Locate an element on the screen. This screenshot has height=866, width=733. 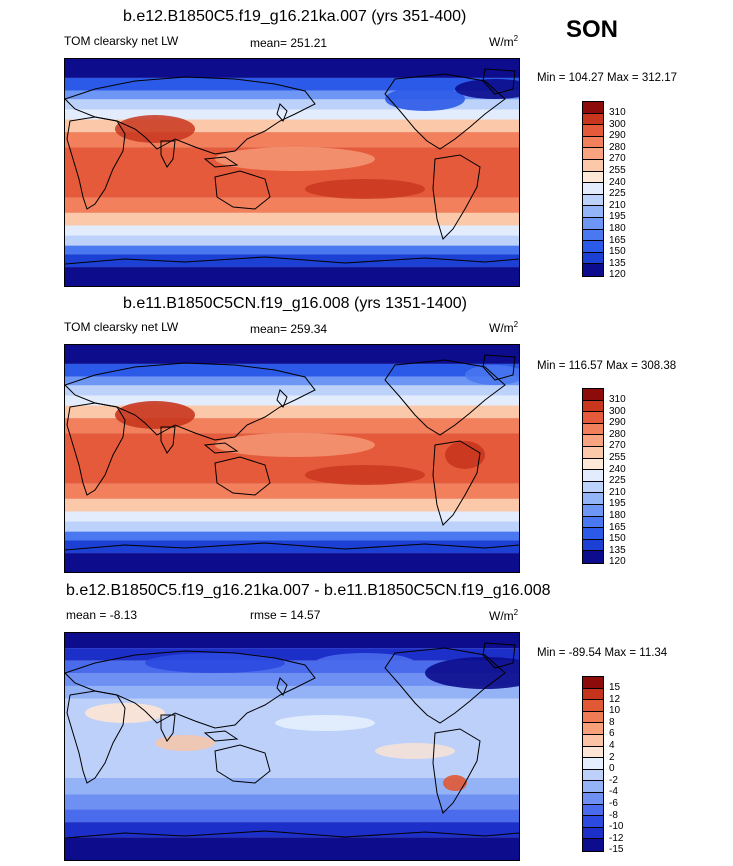
colorbar-tick-label: 310 is located at coordinates (617, 399).